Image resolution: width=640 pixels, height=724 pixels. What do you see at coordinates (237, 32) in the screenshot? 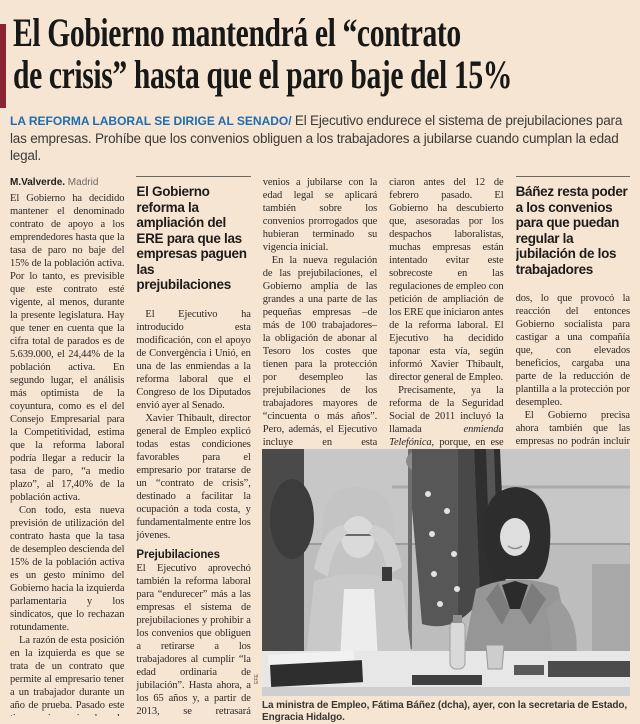
I see `headline-line-1: El Gobierno mantendrá el “contrato` at bounding box center [237, 32].